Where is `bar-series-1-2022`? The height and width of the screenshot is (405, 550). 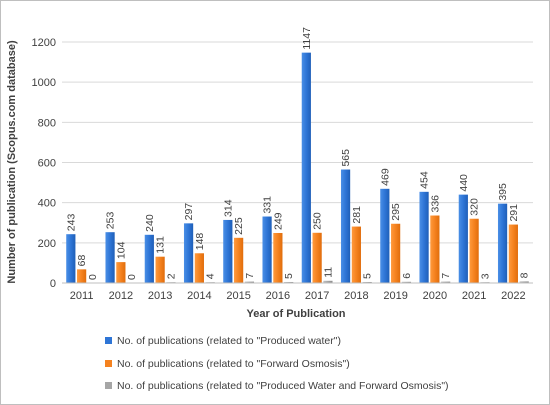
bar-series-1-2022 is located at coordinates (502, 243).